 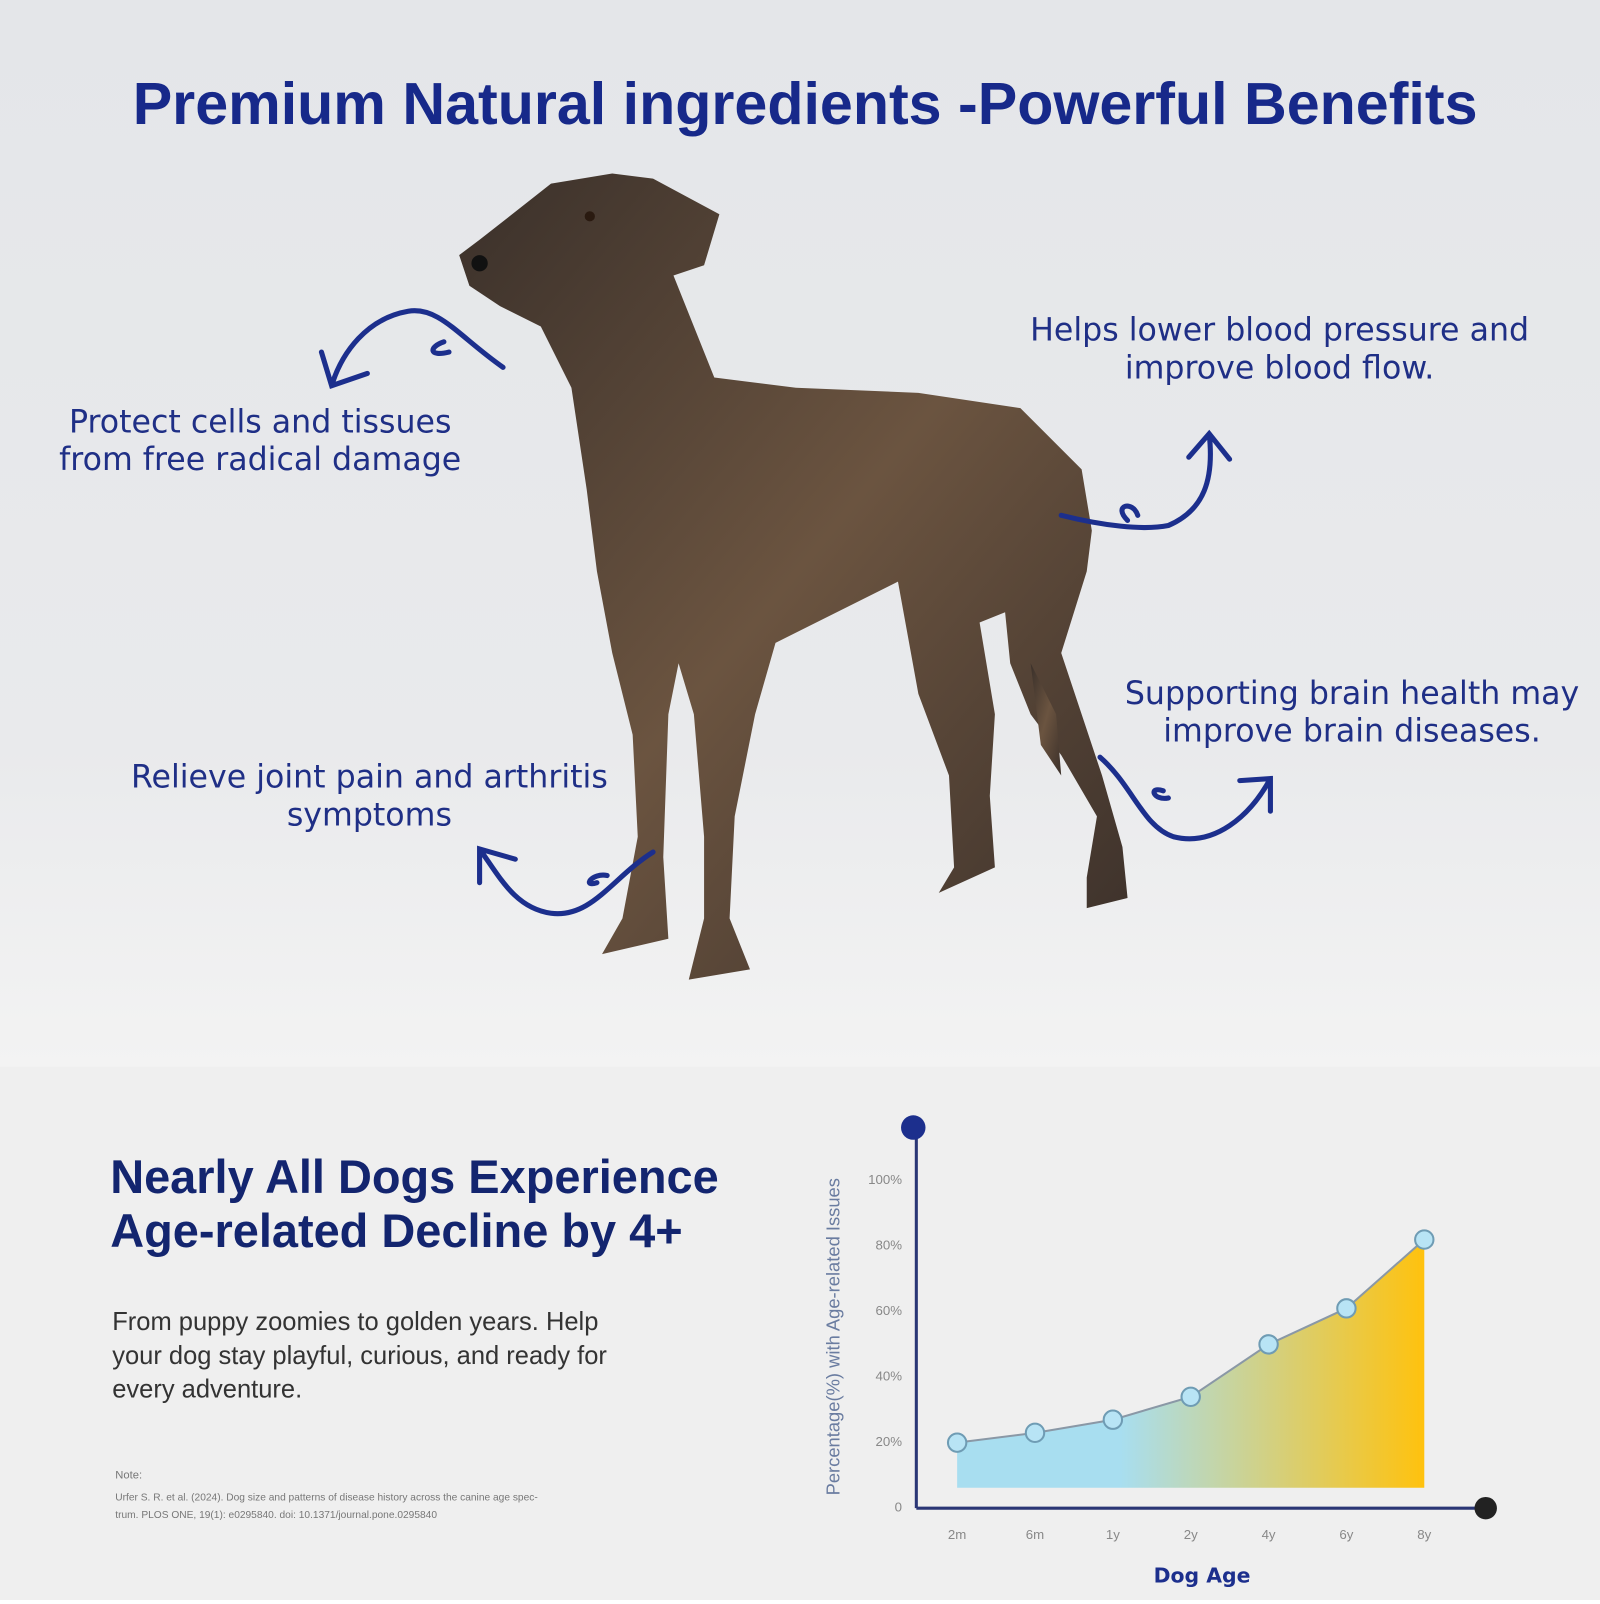 What do you see at coordinates (1035, 1534) in the screenshot?
I see `x-tick-label: 6m` at bounding box center [1035, 1534].